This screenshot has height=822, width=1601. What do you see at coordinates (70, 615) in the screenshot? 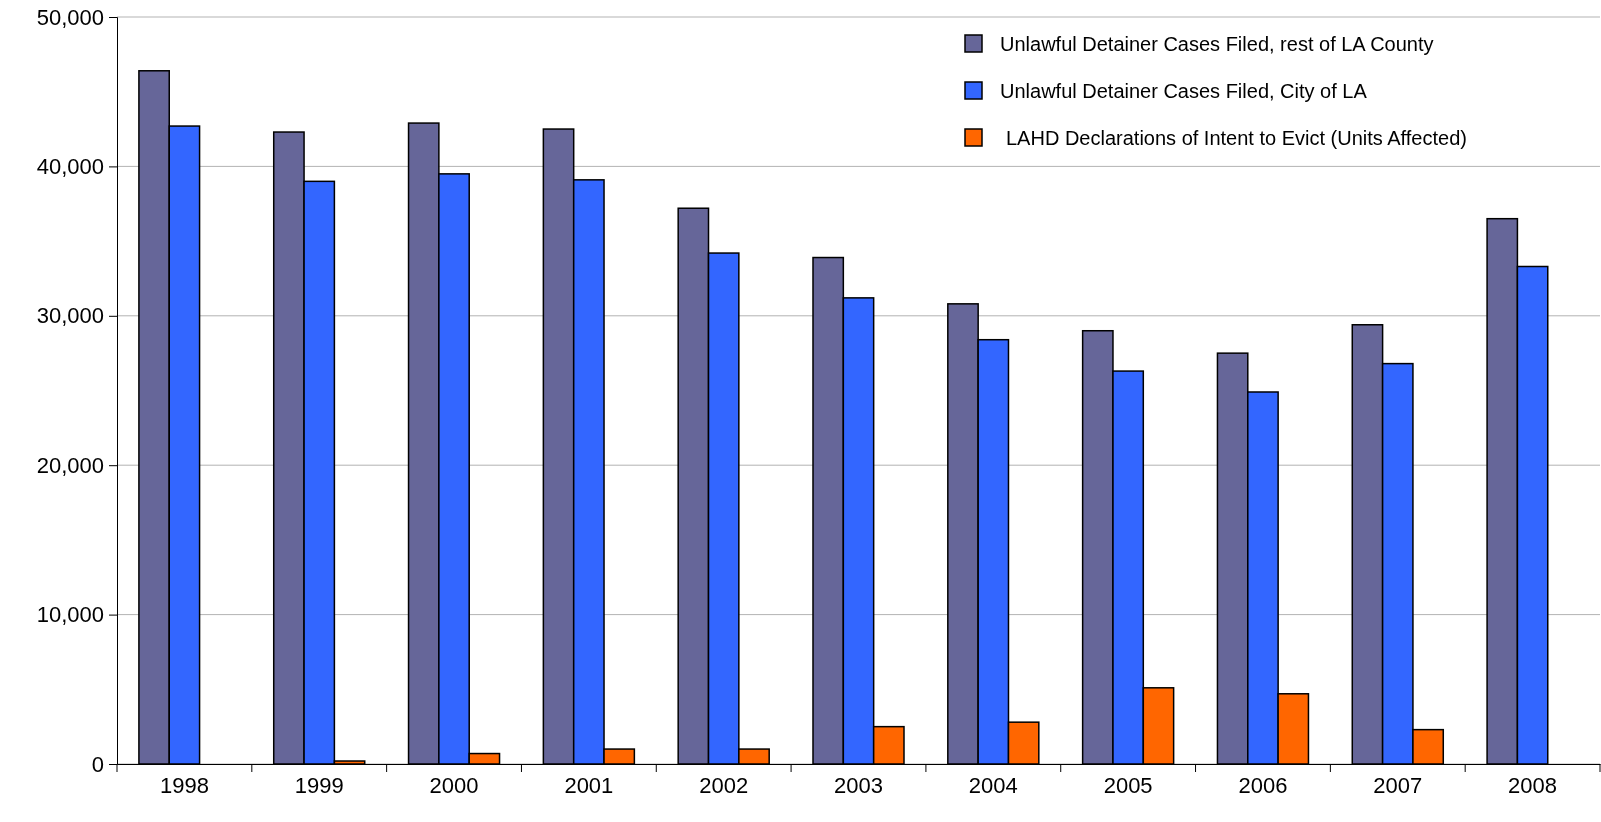
I see `y-tick-label: 10,000` at bounding box center [70, 615].